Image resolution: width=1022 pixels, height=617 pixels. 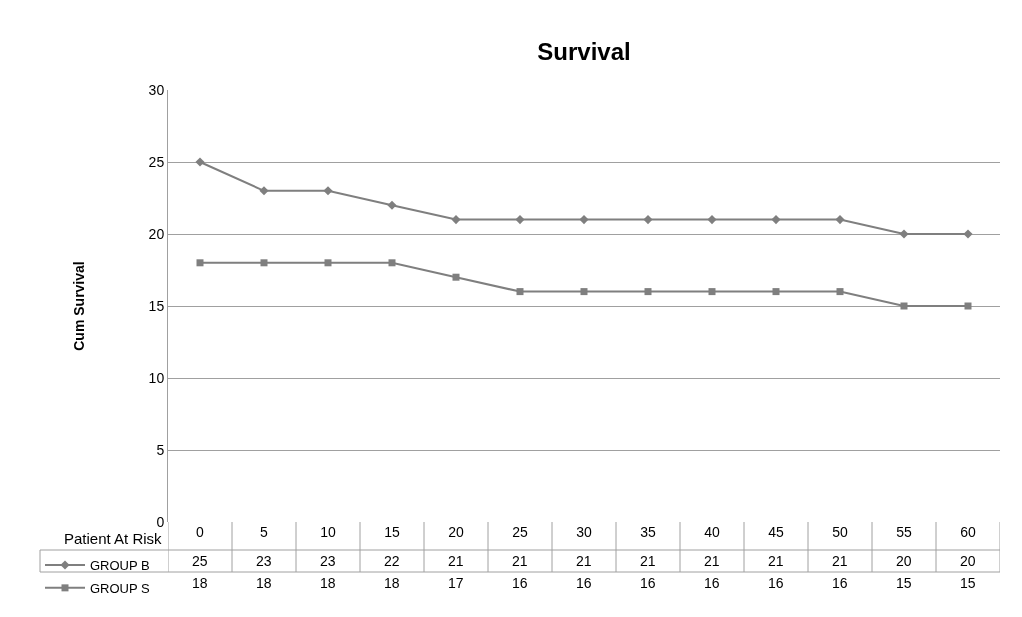 I want to click on x-tick-label: 0, so click(x=200, y=532).